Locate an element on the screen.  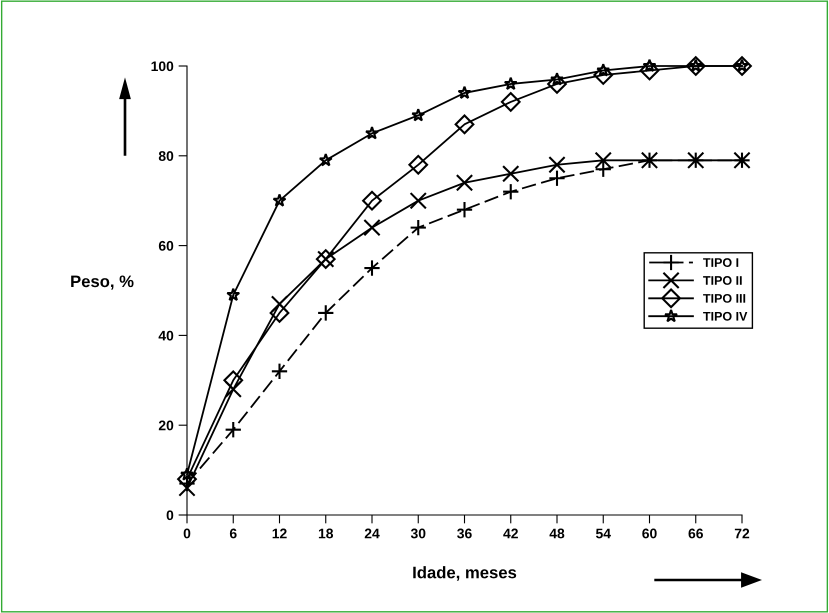
x-tick-label: 36 is located at coordinates (464, 533).